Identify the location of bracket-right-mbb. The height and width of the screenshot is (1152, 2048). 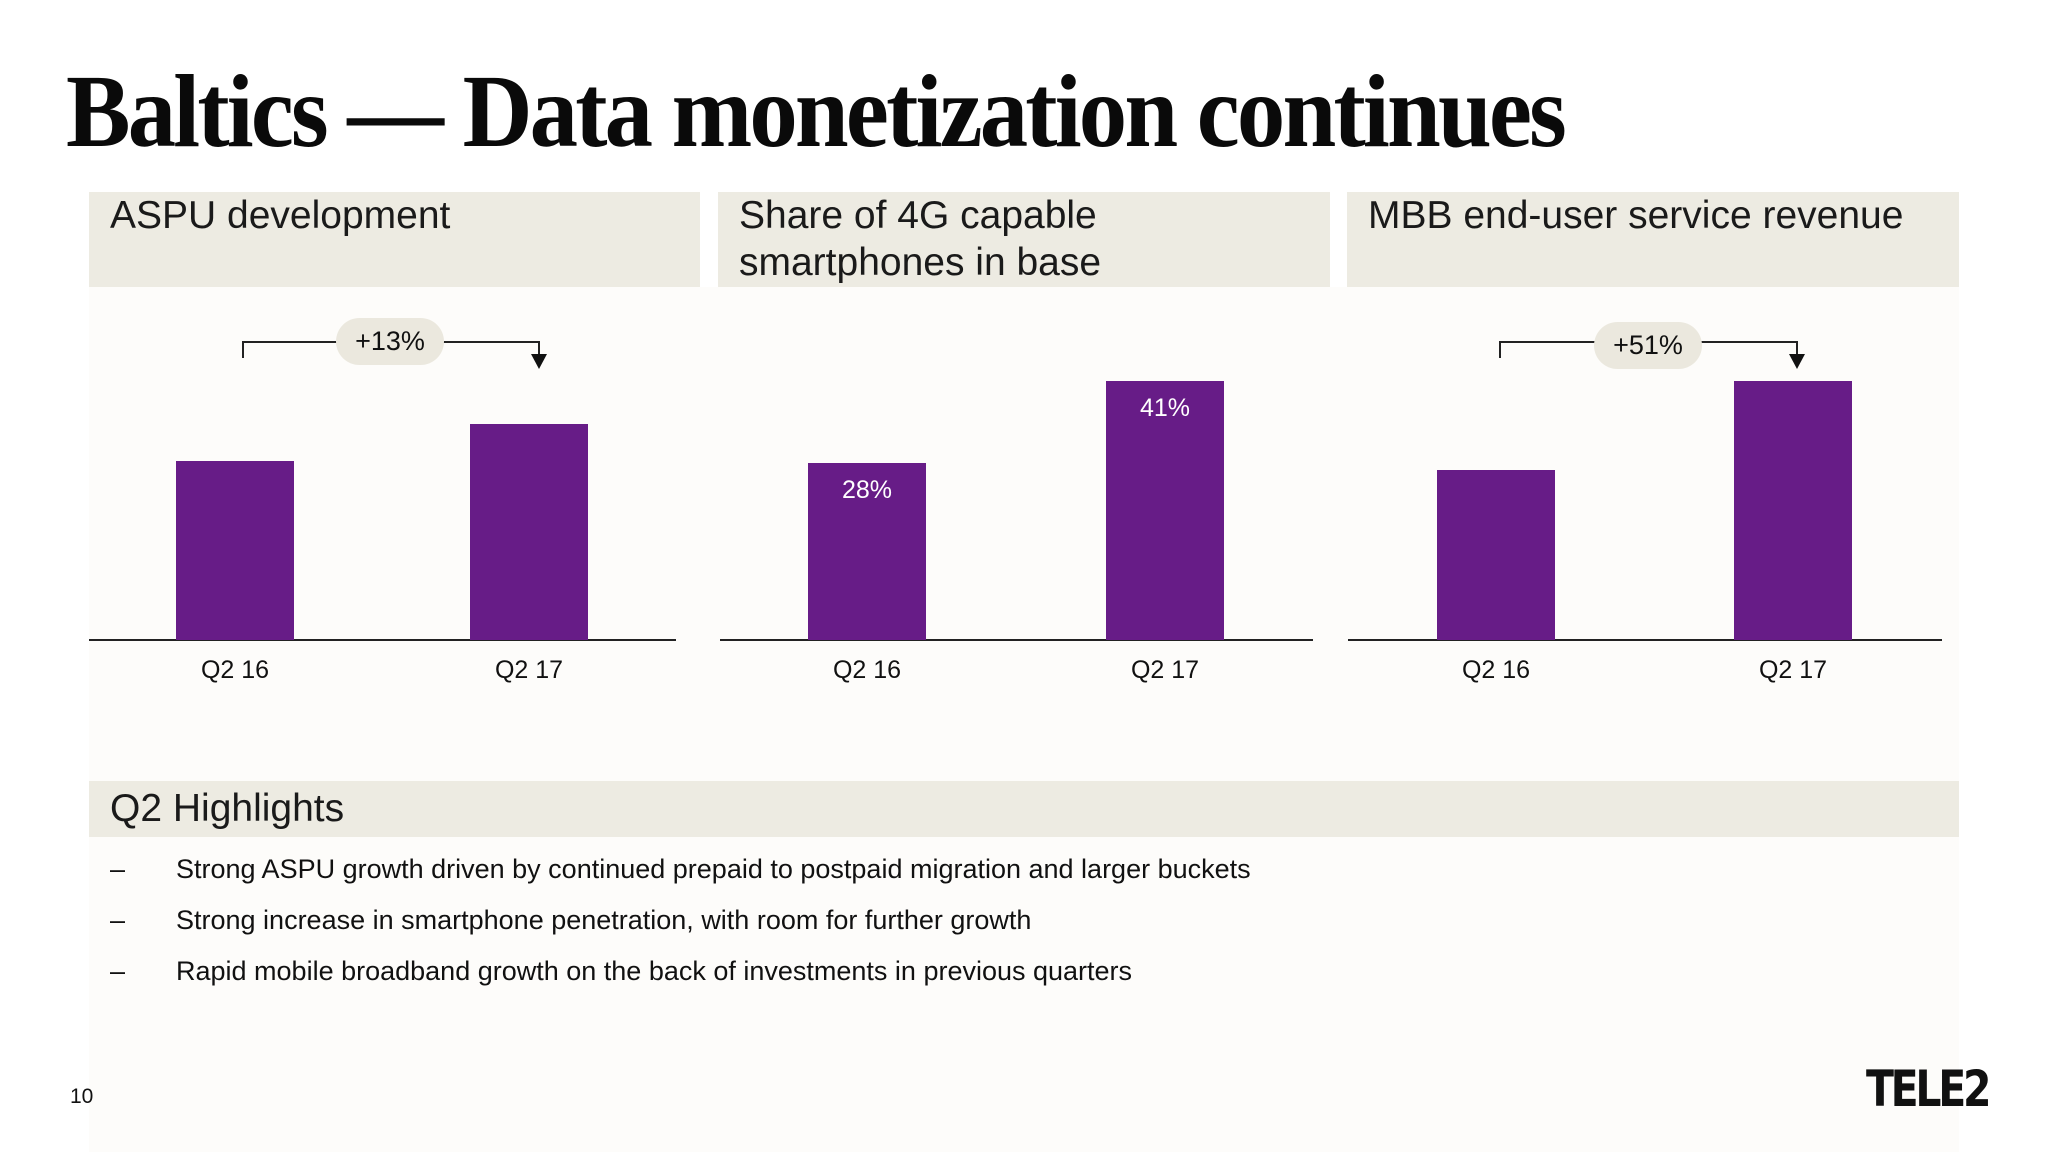
(1797, 348).